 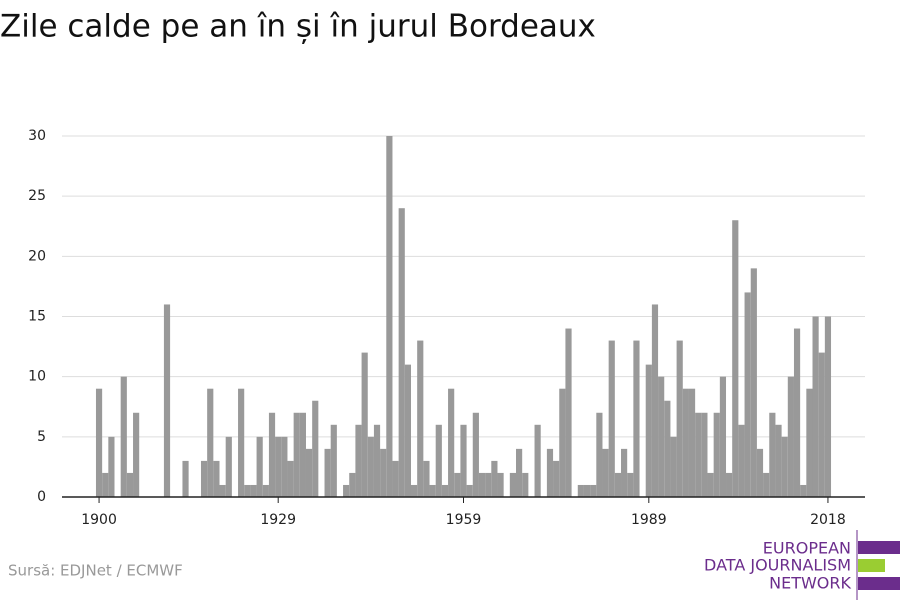 What do you see at coordinates (37, 317) in the screenshot?
I see `y-tick-label: 15` at bounding box center [37, 317].